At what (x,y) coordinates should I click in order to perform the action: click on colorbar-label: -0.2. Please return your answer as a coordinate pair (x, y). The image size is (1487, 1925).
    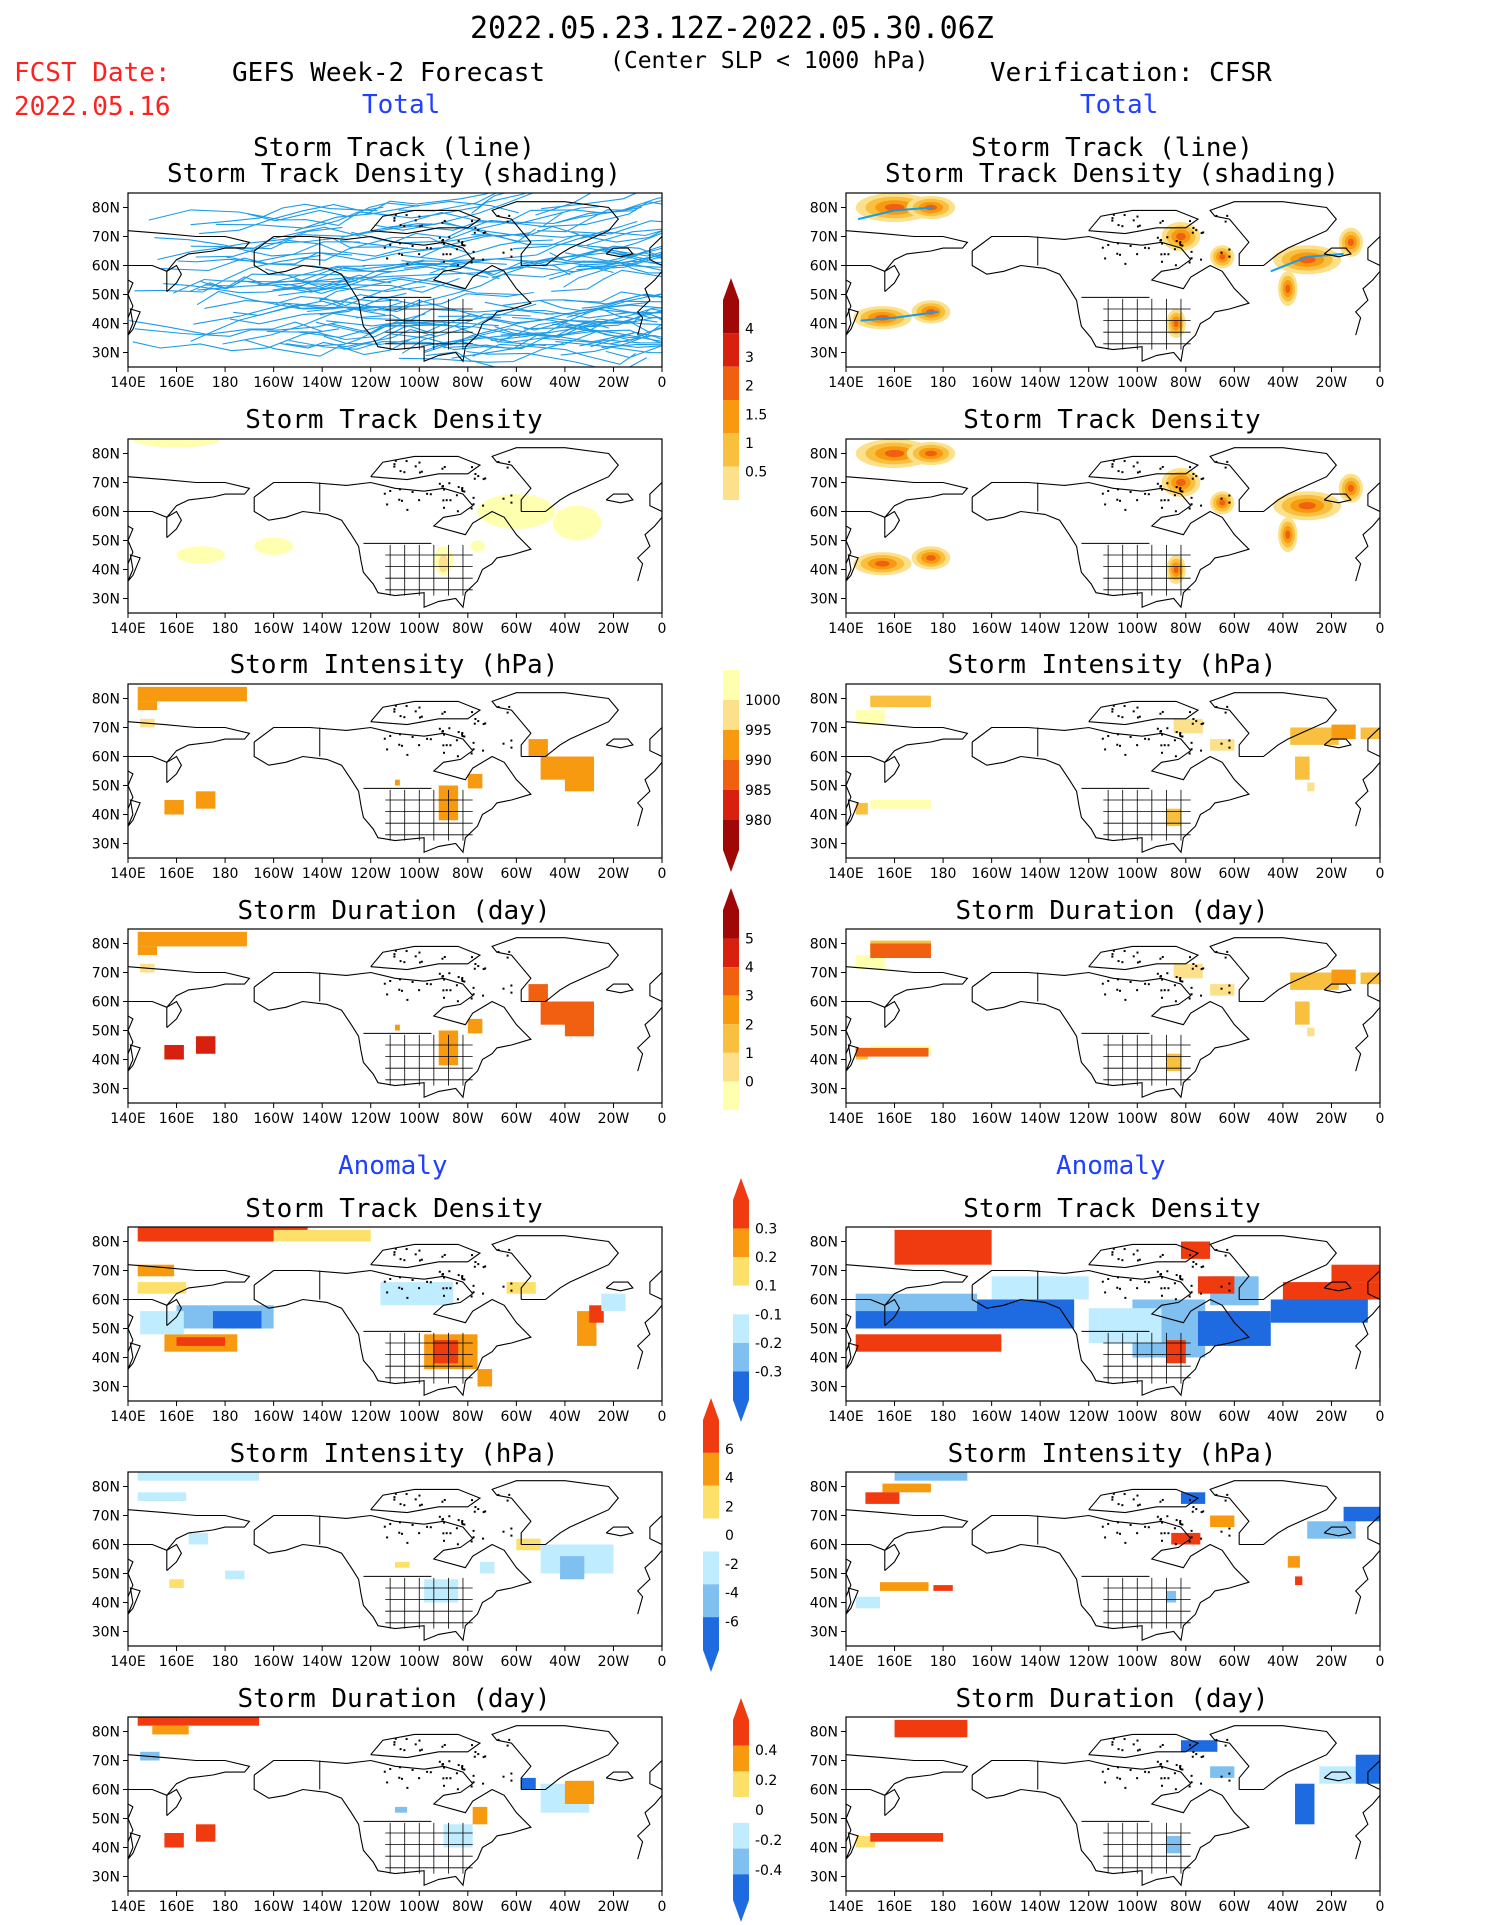
    Looking at the image, I should click on (768, 1344).